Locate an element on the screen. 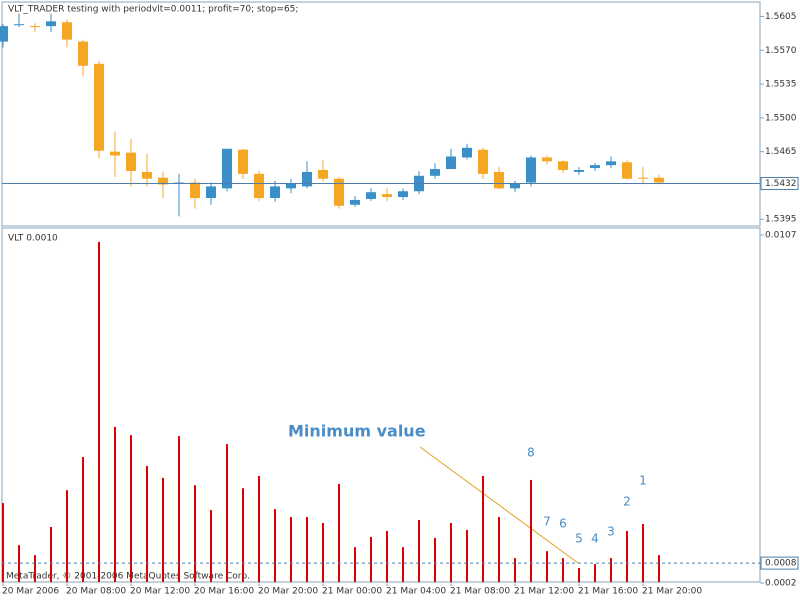  x-tick-label: 21 Mar 16:00 is located at coordinates (608, 592).